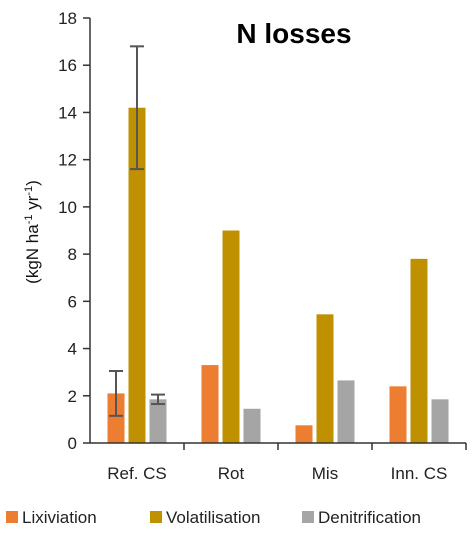 The image size is (472, 537). I want to click on y-tick-label: 16, so click(67, 65).